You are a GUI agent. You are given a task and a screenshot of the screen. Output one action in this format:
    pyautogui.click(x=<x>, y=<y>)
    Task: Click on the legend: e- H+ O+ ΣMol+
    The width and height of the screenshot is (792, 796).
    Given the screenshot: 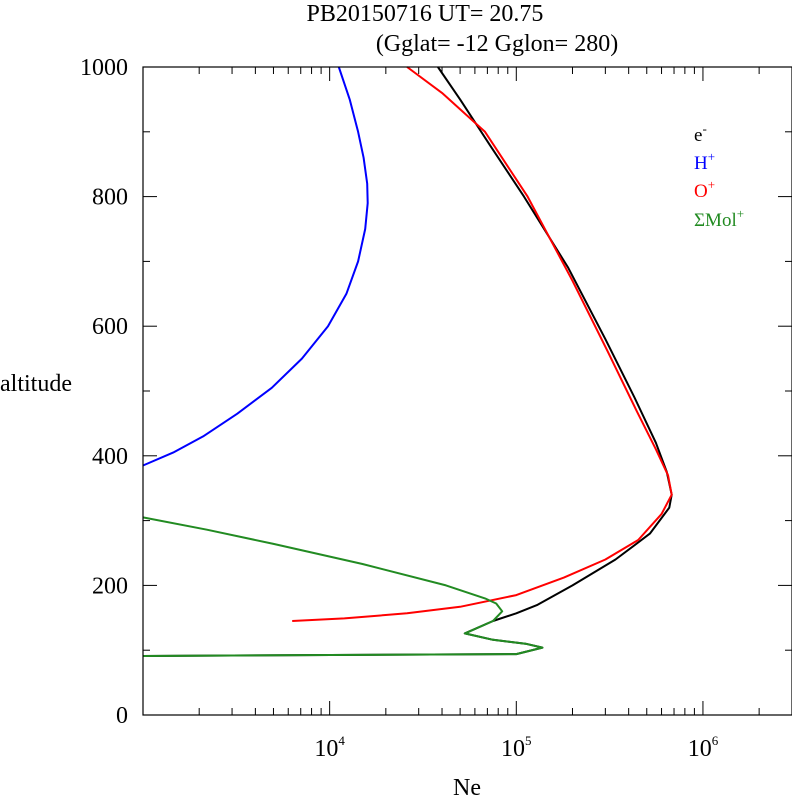 What is the action you would take?
    pyautogui.click(x=719, y=176)
    